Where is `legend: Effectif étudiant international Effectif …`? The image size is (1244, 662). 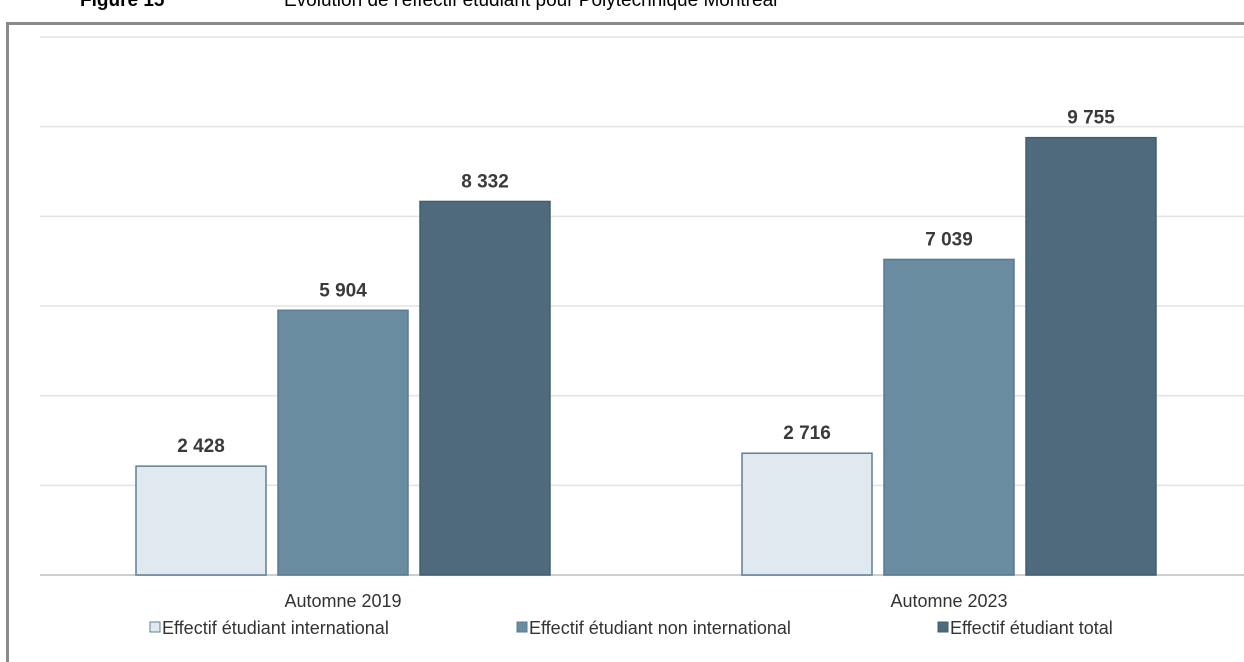 legend: Effectif étudiant international Effectif … is located at coordinates (631, 628).